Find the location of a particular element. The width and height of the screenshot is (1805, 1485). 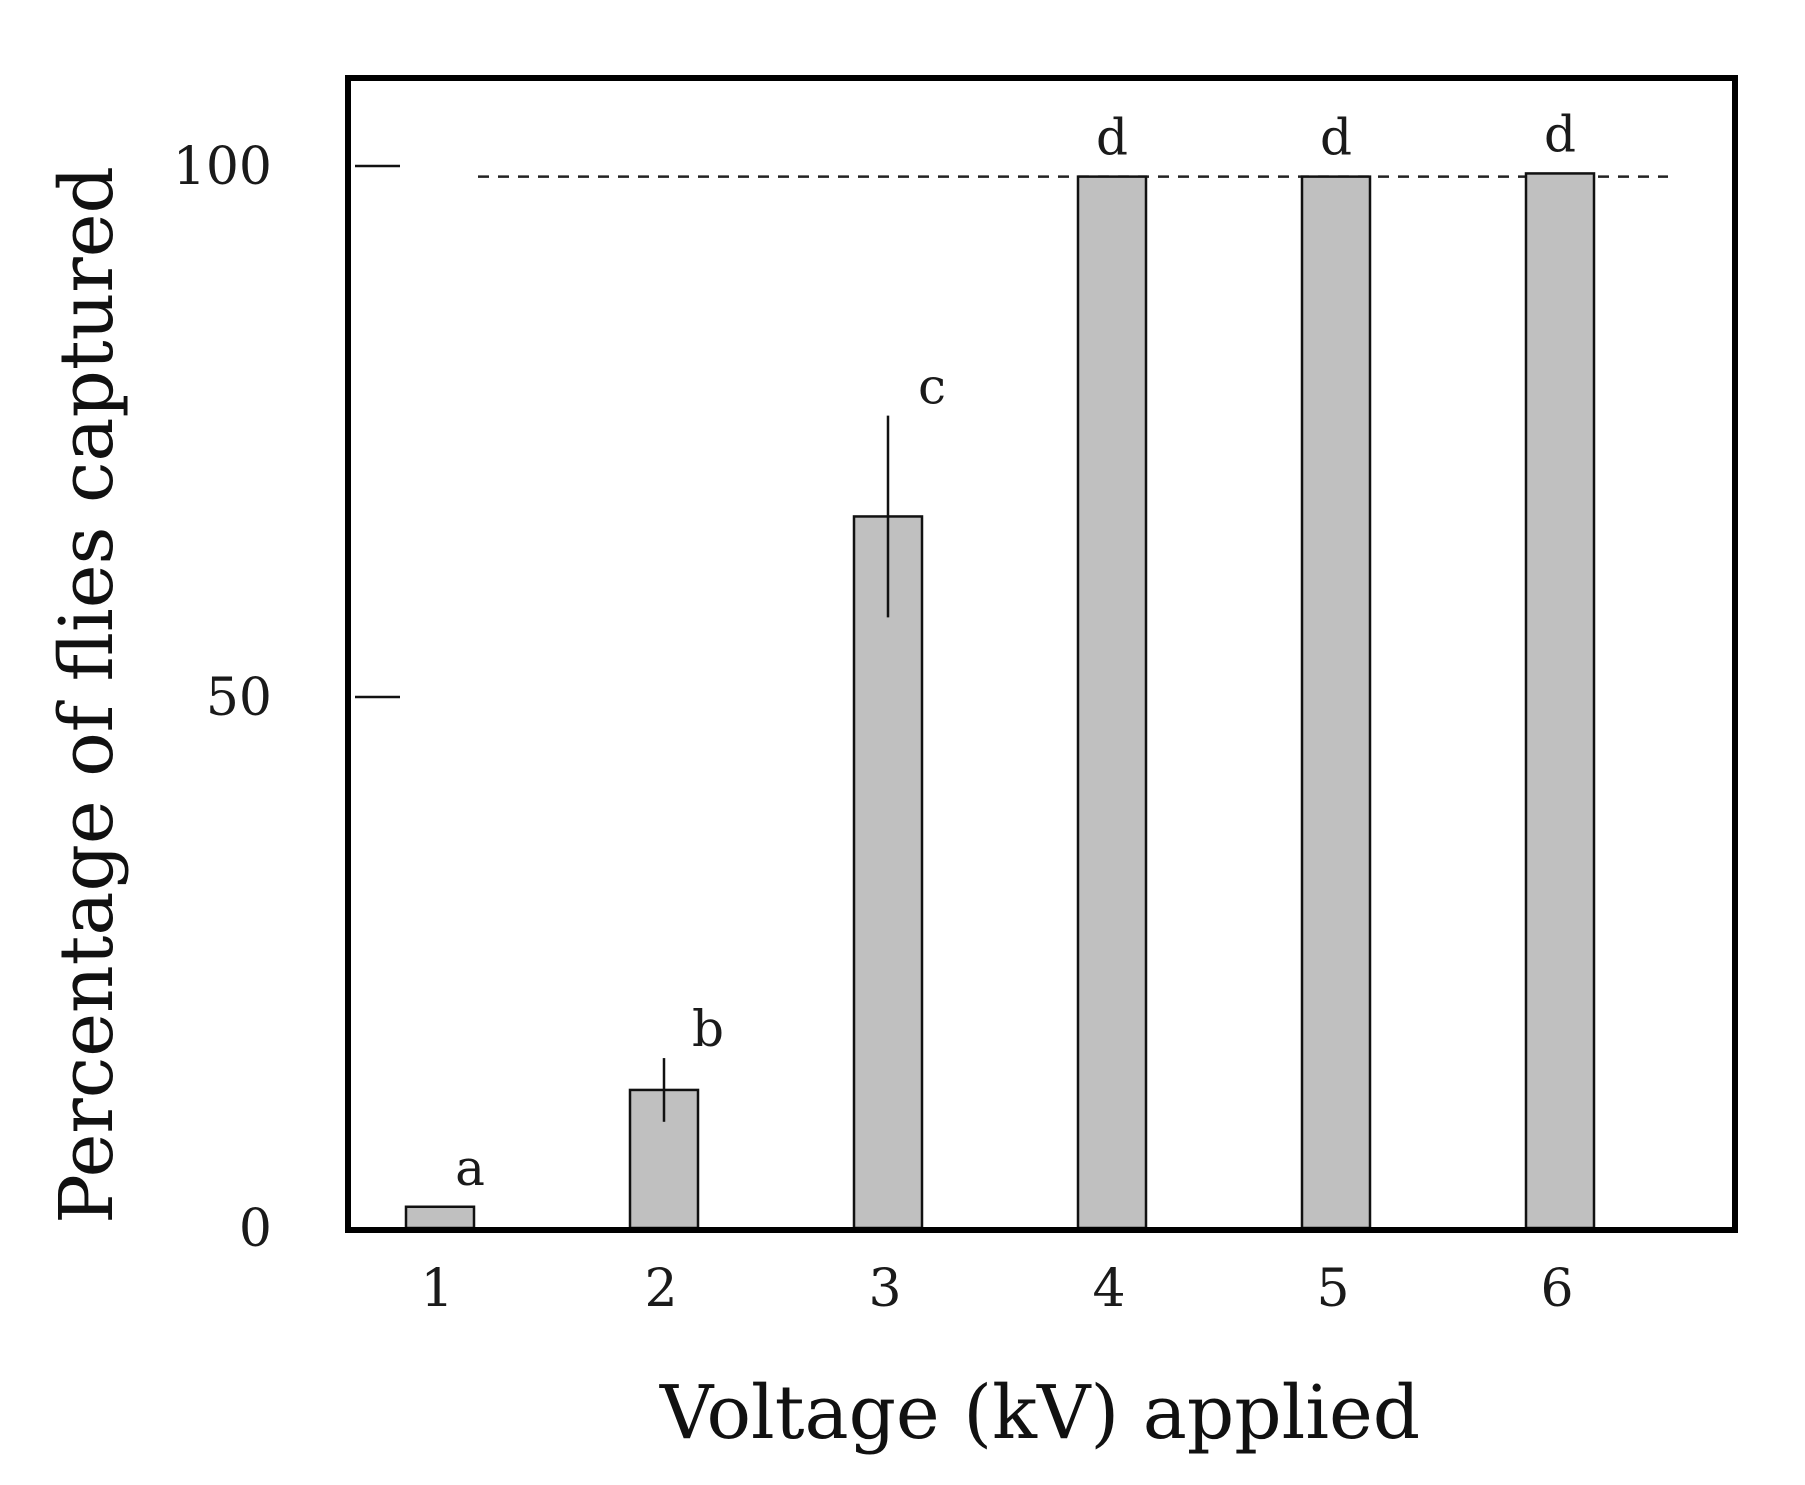

y-tick-label-0: 0 is located at coordinates (255, 1229).